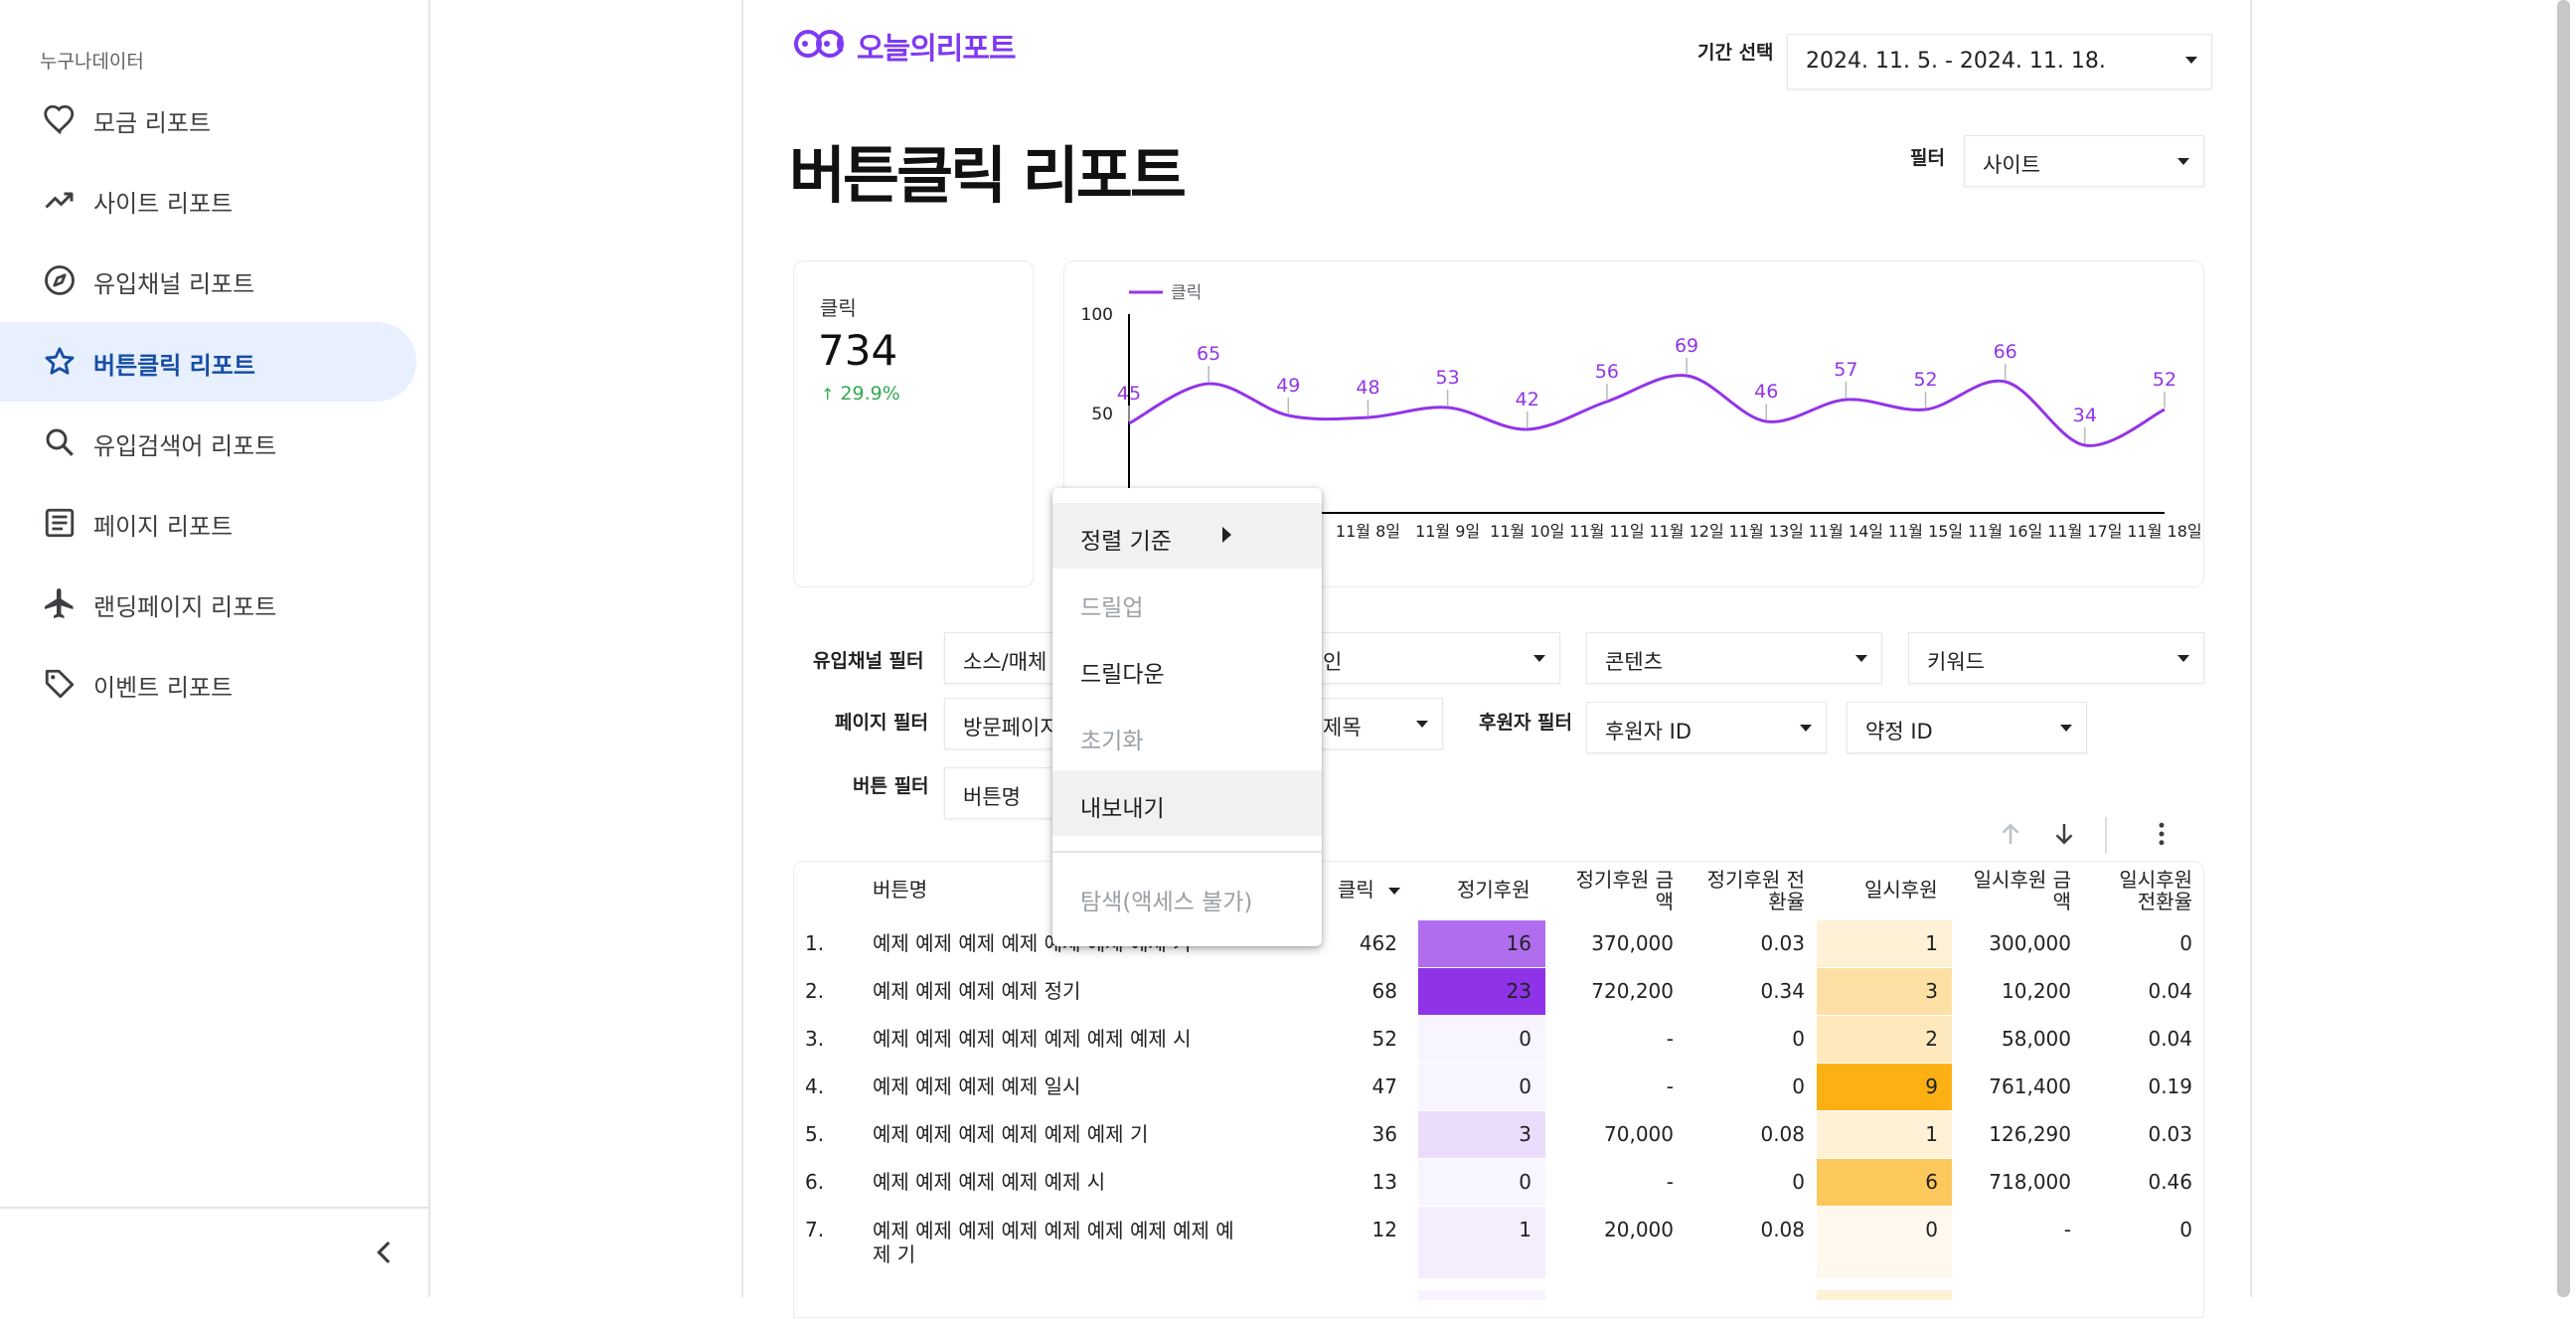 Image resolution: width=2576 pixels, height=1318 pixels. Describe the element at coordinates (60, 280) in the screenshot. I see `compass-icon` at that location.